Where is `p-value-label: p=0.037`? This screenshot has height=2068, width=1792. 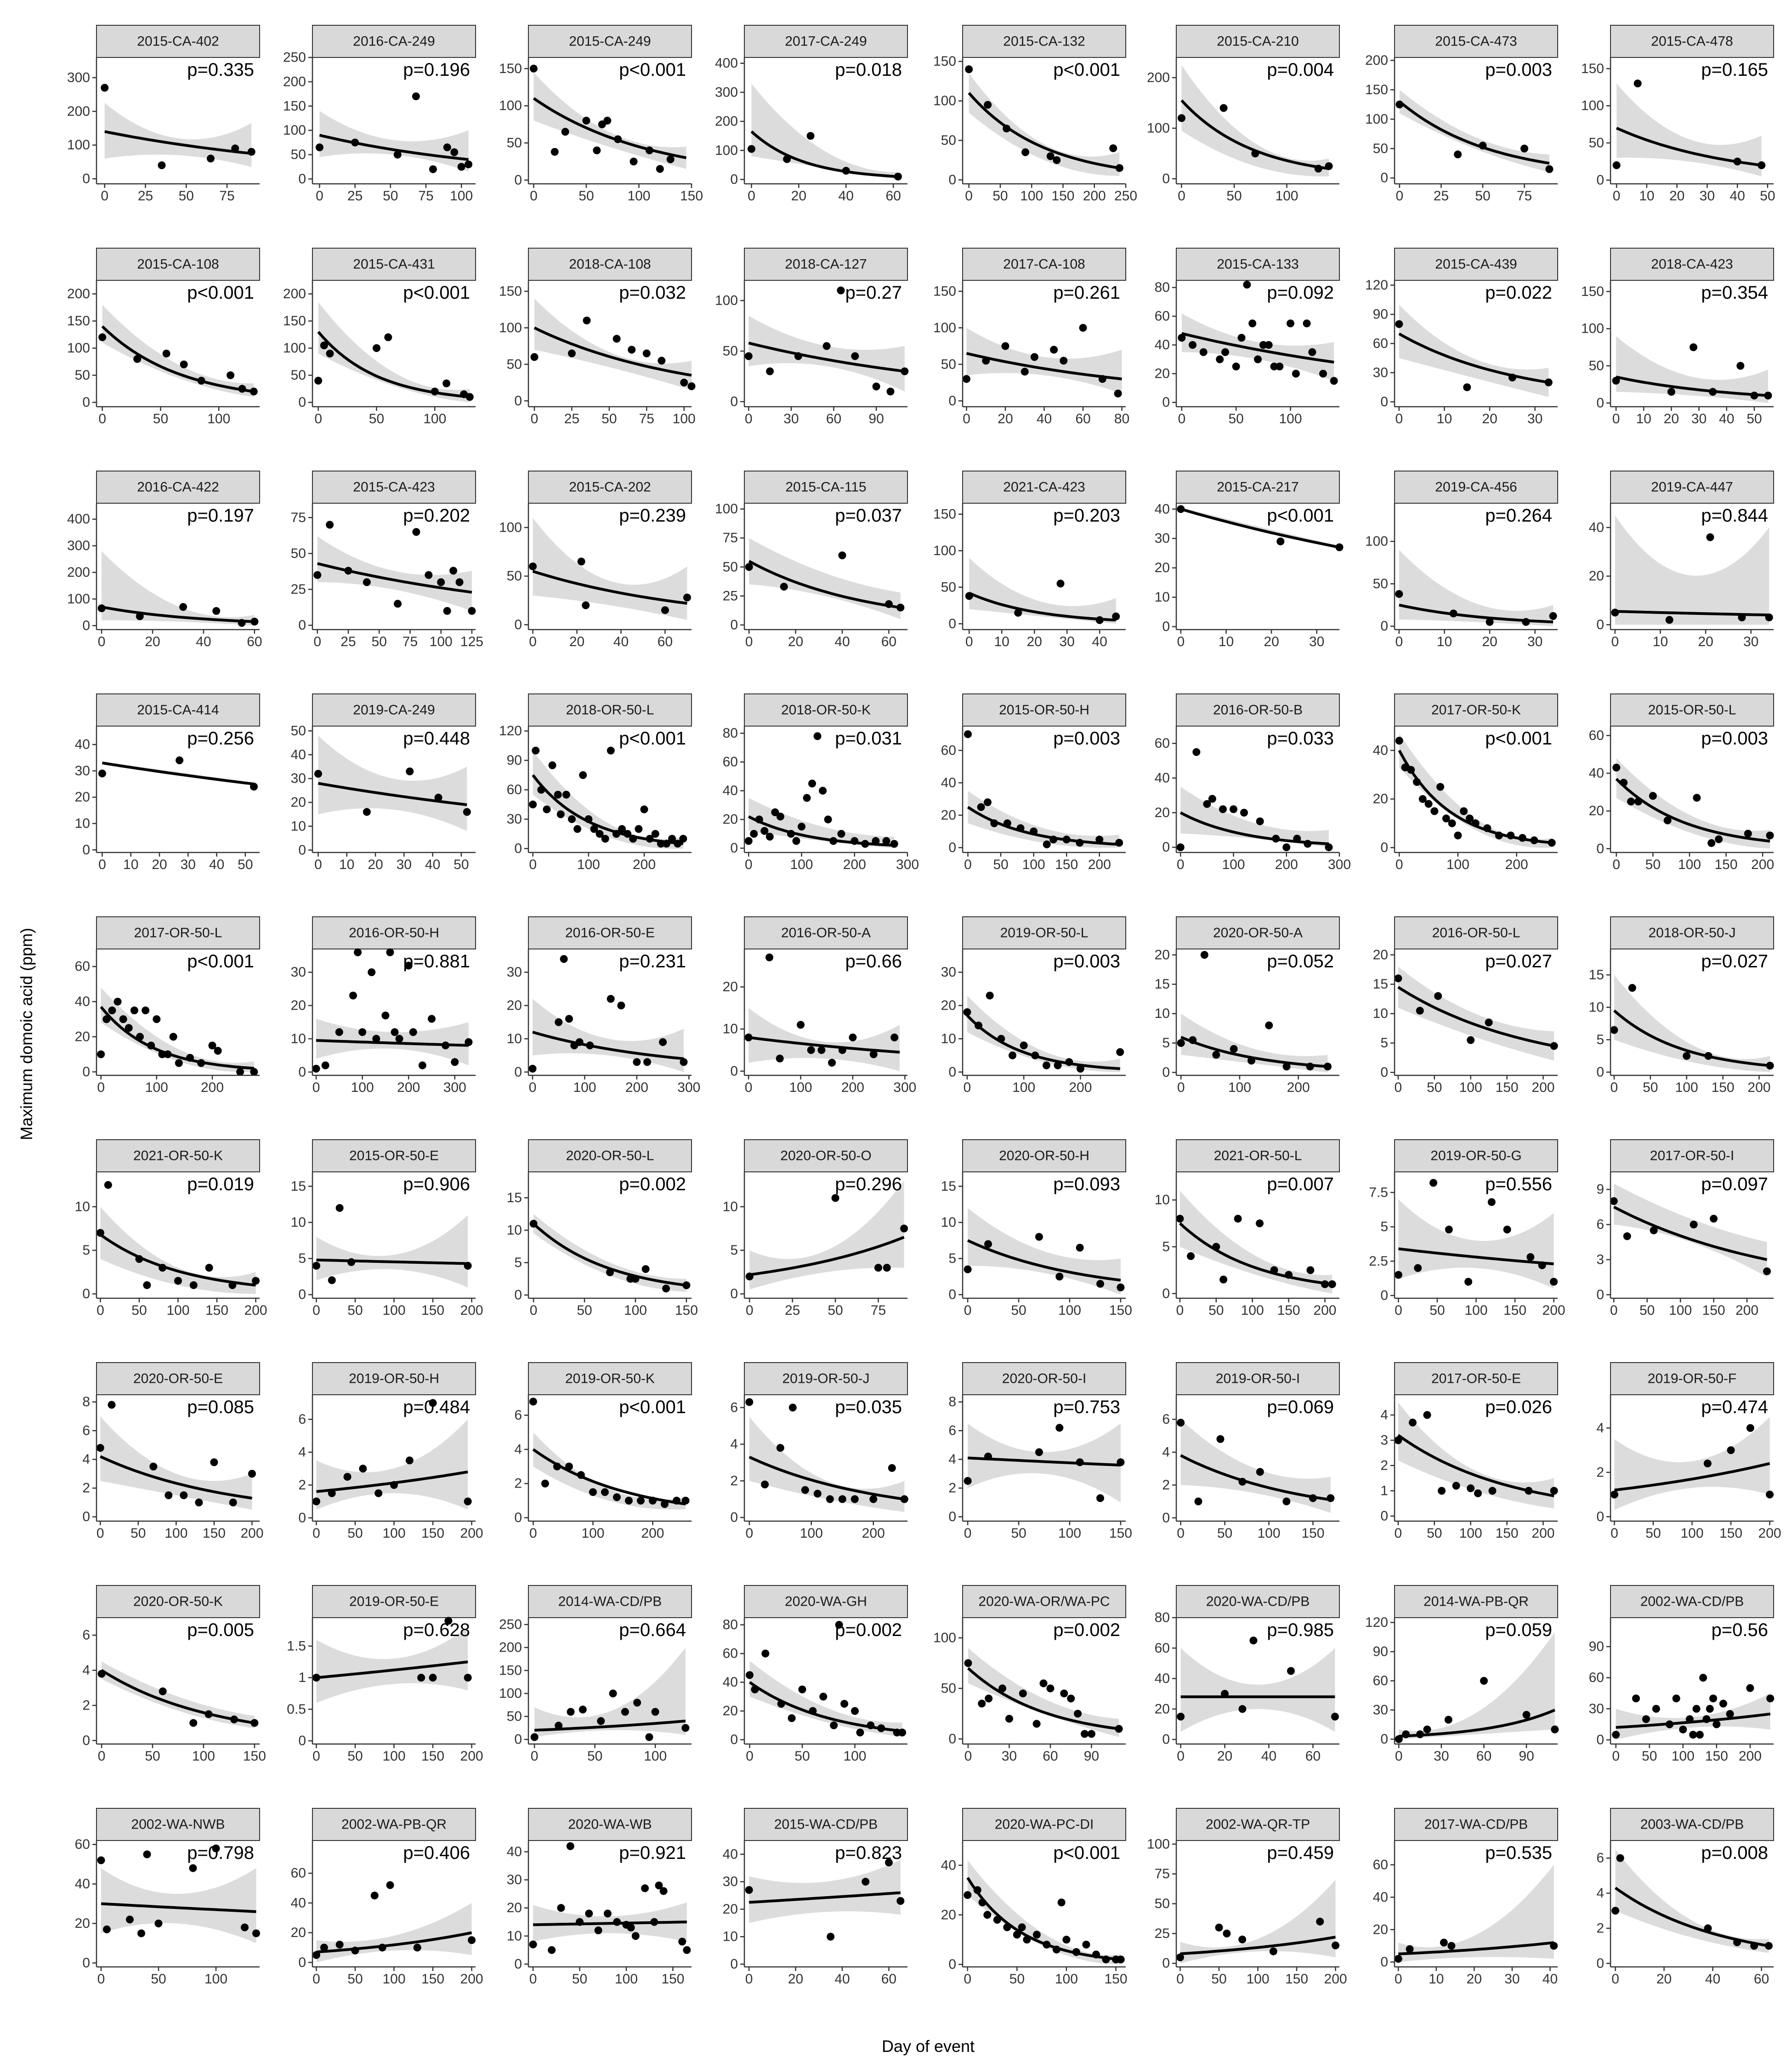
p-value-label: p=0.037 is located at coordinates (868, 516).